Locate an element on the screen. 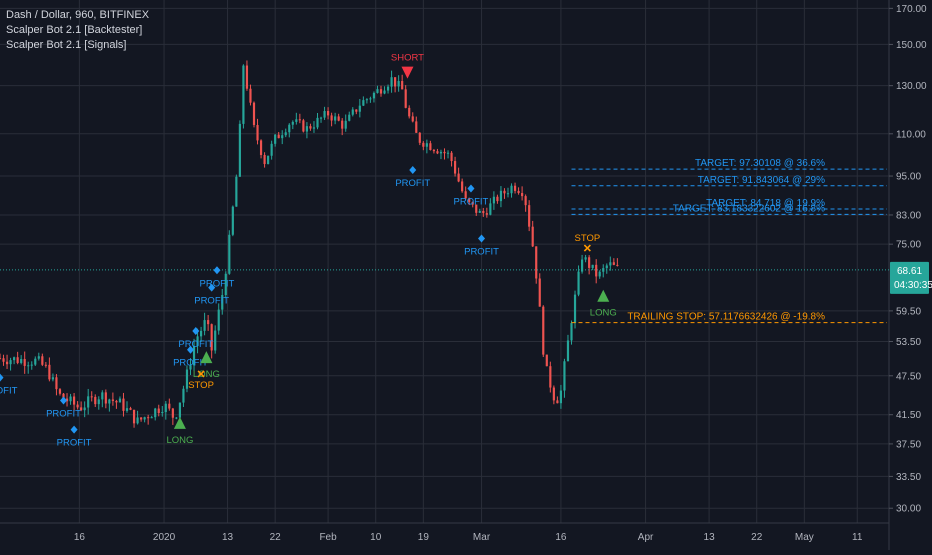 The height and width of the screenshot is (555, 932). signal-short: SHORT is located at coordinates (407, 66).